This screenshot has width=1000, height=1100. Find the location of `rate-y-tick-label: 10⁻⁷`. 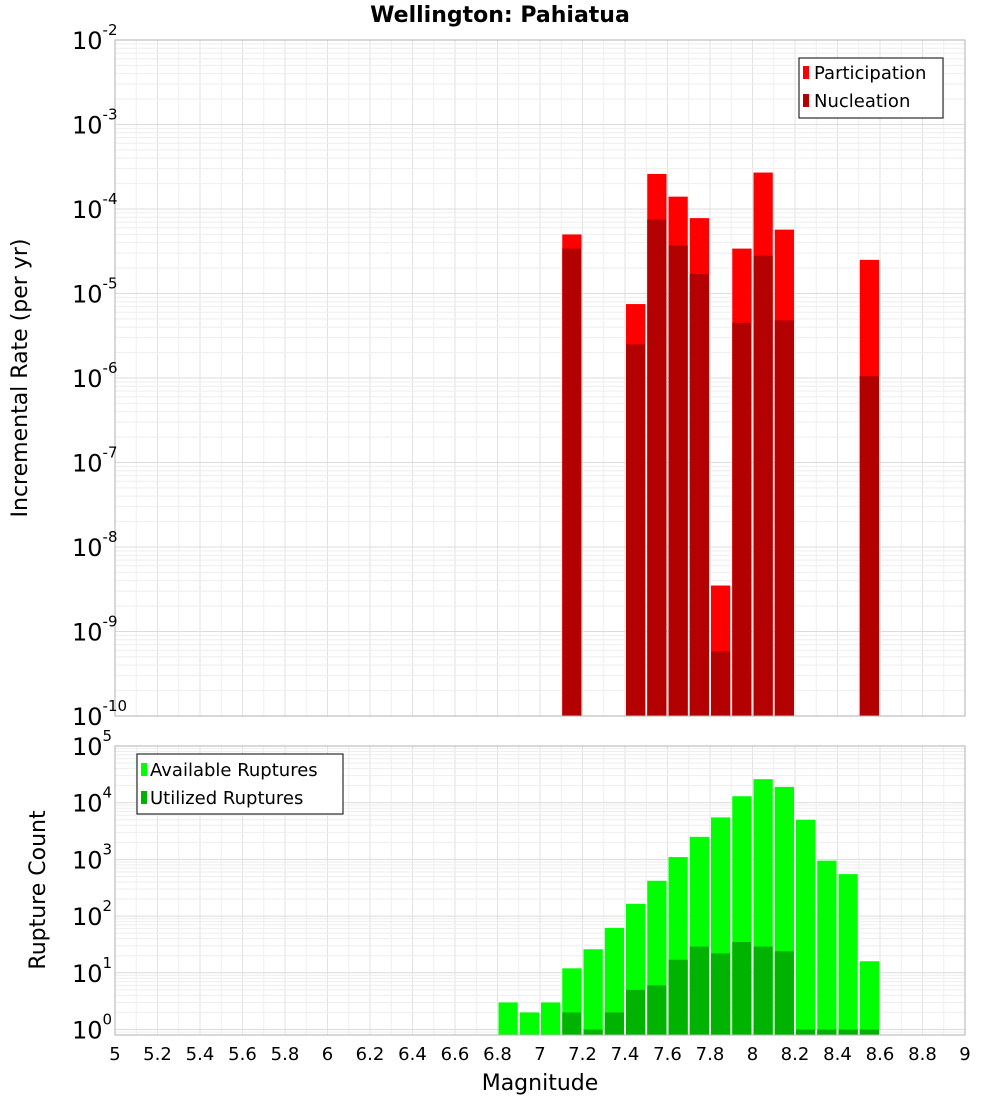

rate-y-tick-label: 10⁻⁷ is located at coordinates (95, 461).